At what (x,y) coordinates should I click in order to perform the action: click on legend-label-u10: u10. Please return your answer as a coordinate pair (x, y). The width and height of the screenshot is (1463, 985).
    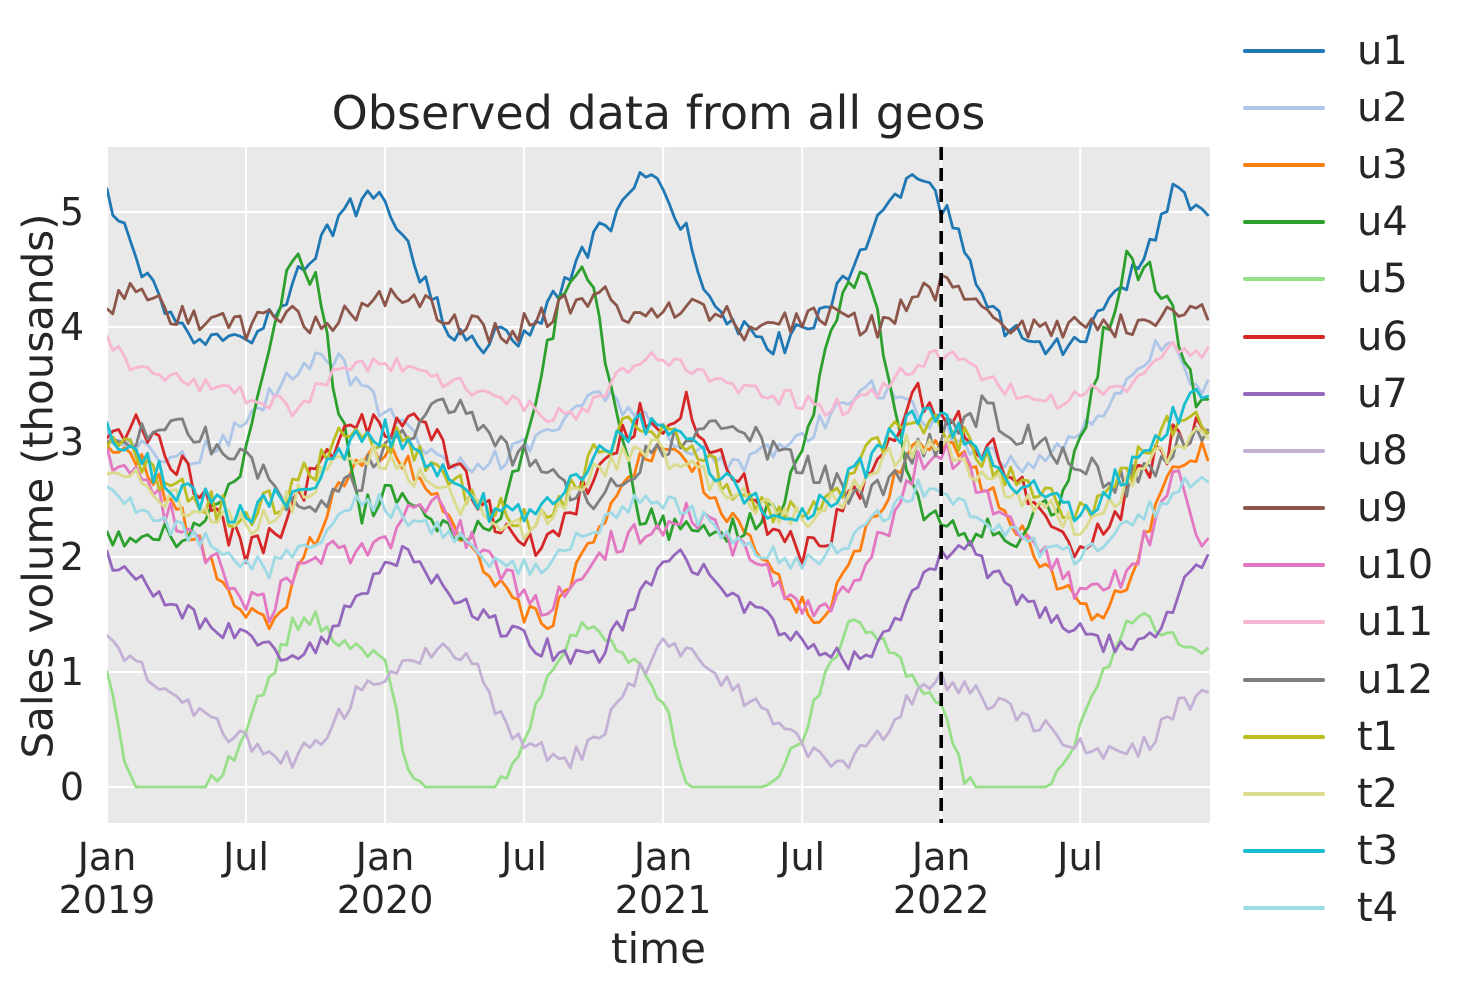
    Looking at the image, I should click on (1395, 565).